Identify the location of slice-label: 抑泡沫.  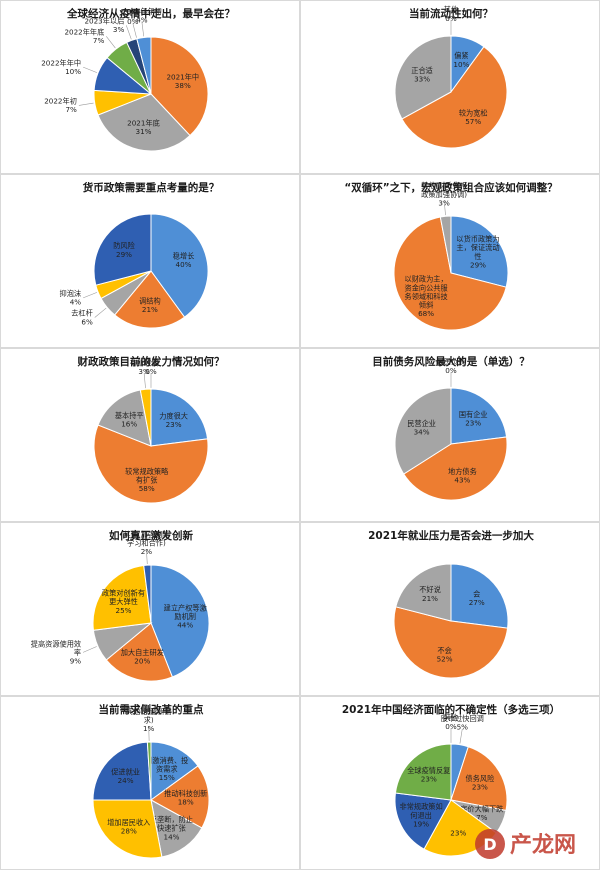
(71, 293).